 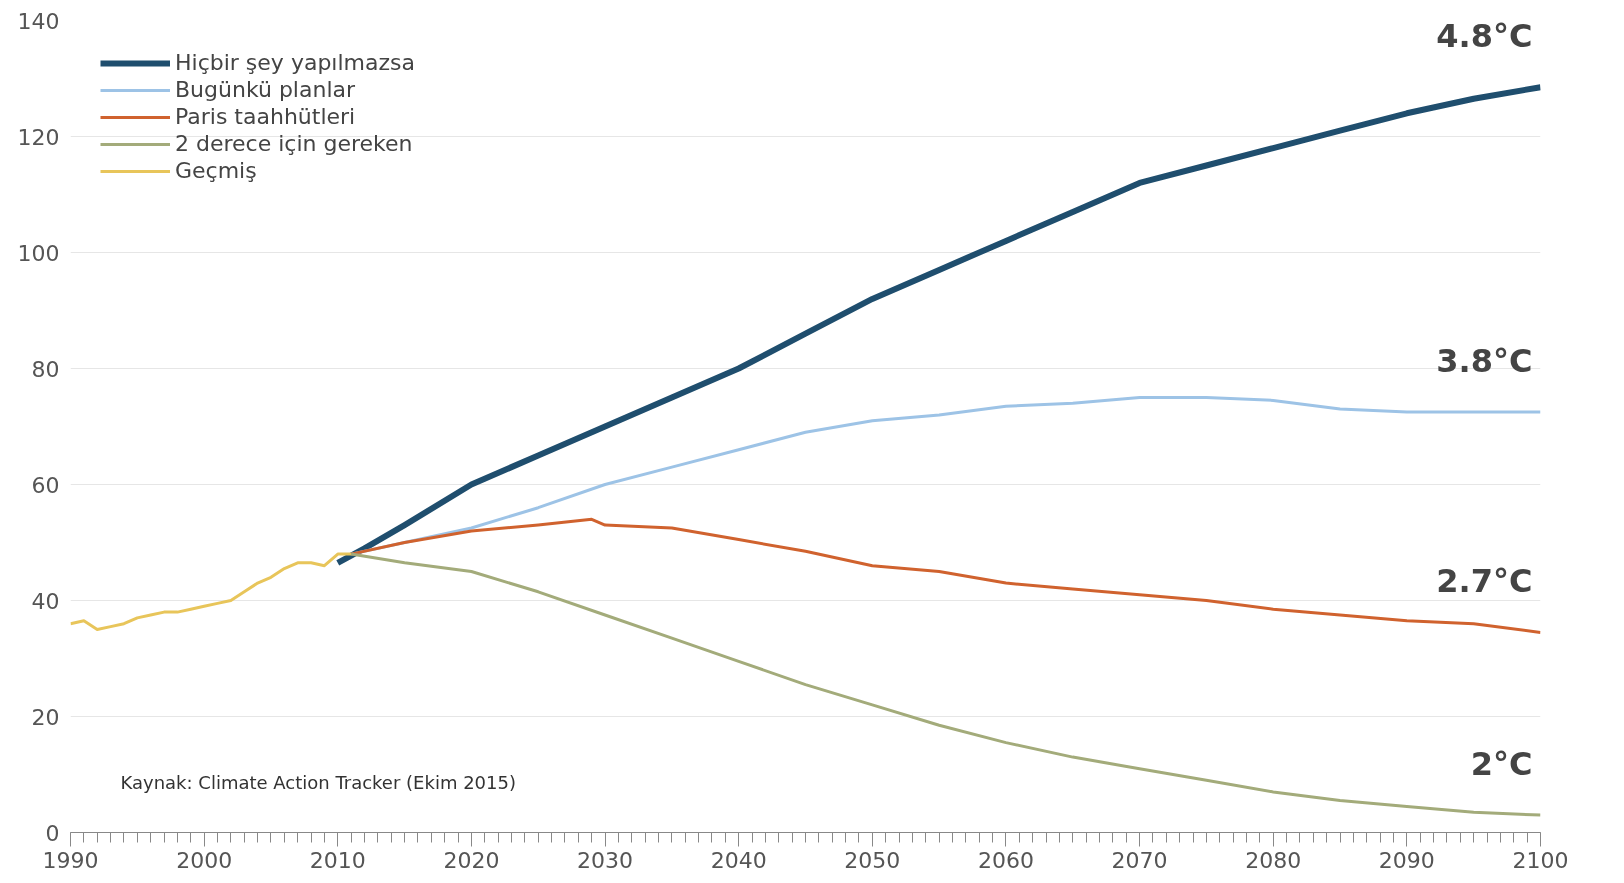 What do you see at coordinates (872, 860) in the screenshot?
I see `x-tick-label: 2050` at bounding box center [872, 860].